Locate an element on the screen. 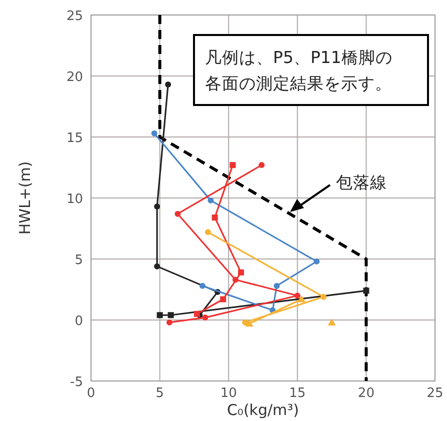 This screenshot has width=447, height=421. x-tick-label: 0 is located at coordinates (91, 393).